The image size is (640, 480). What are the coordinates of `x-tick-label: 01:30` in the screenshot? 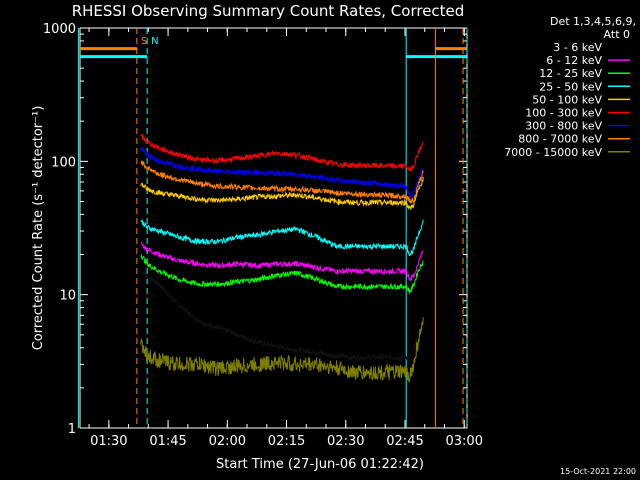 It's located at (108, 441).